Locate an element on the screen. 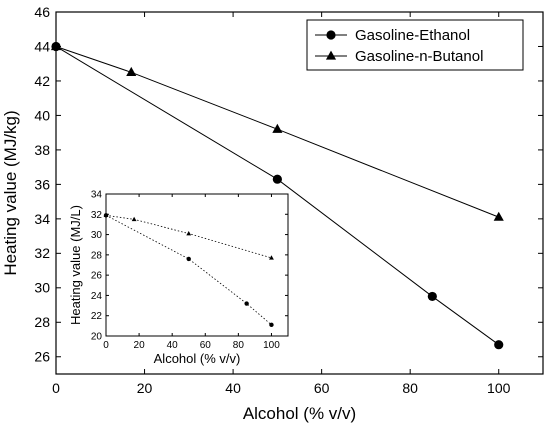  main-y-tick-label: 40 is located at coordinates (42, 115).